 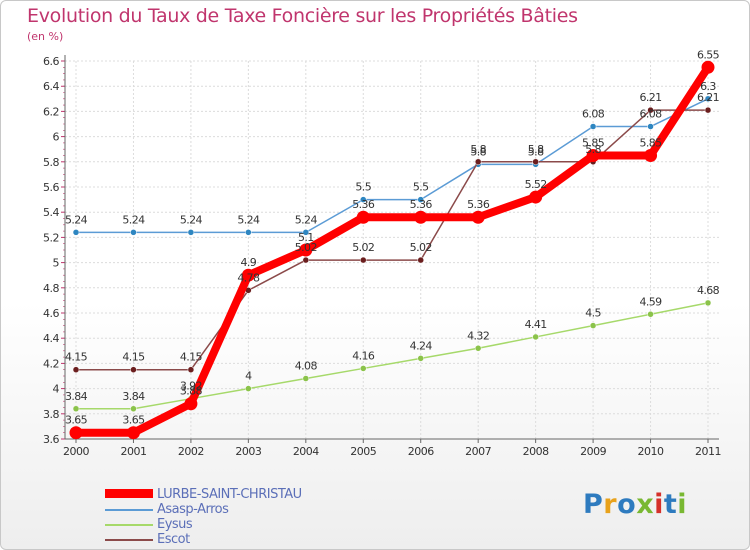 I want to click on legend-label-asasp: Asasp-Arros, so click(x=193, y=509).